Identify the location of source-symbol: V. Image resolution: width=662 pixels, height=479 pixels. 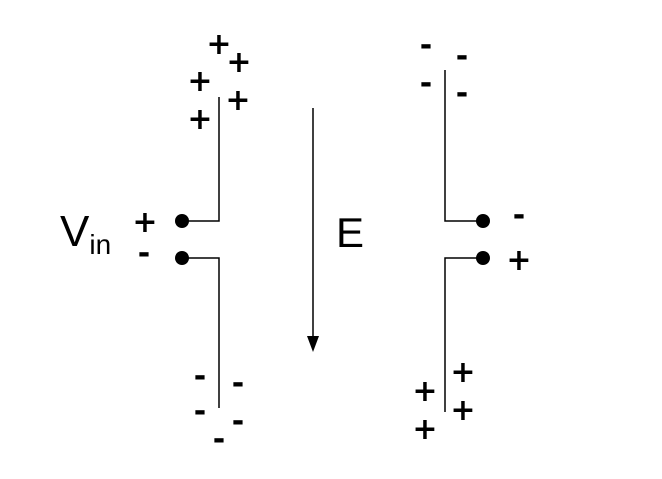
(75, 231).